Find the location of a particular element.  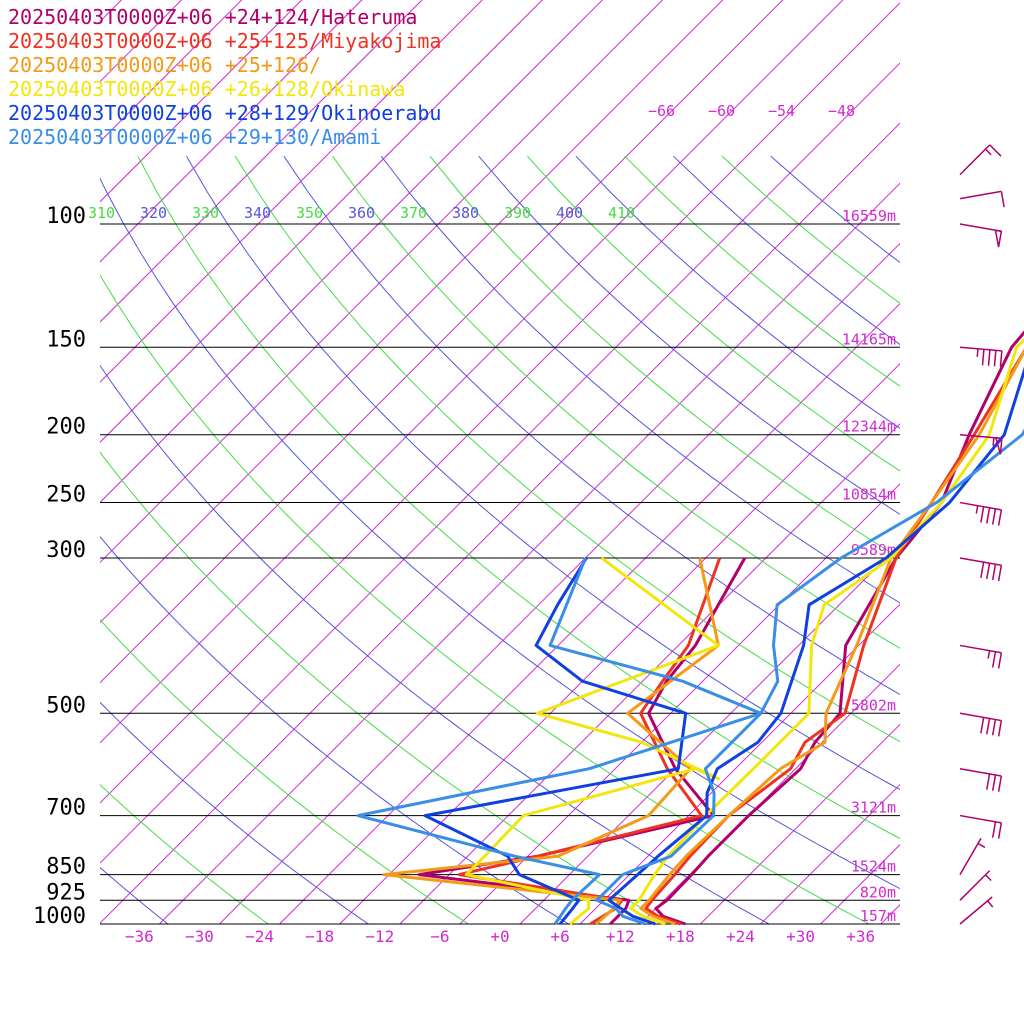

legend-entry: 20250403T0000Z+06 +26+128/Okinawa is located at coordinates (206, 89).